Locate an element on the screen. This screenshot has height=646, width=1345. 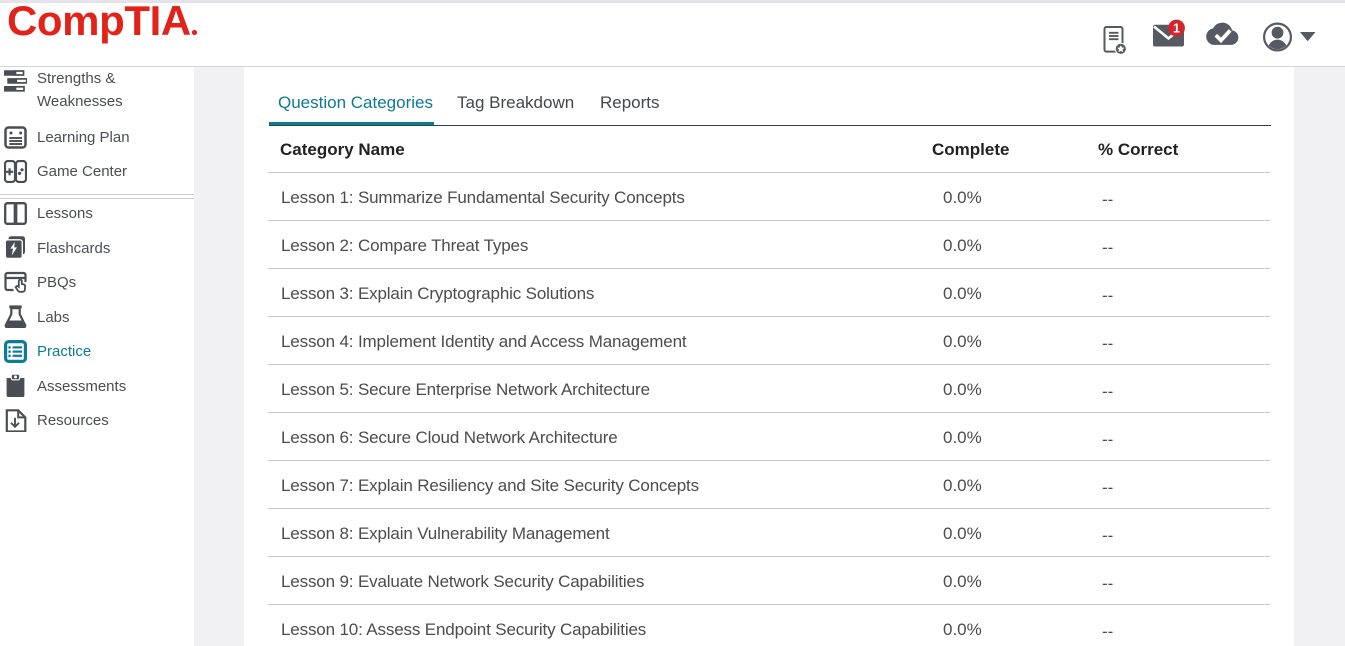
svg-text: 1 is located at coordinates (1176, 28).